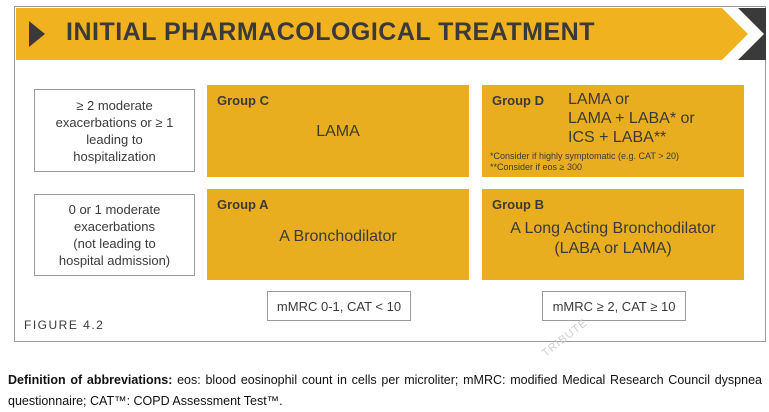  Describe the element at coordinates (330, 32) in the screenshot. I see `banner-title: INITIAL PHARMACOLOGICAL TREATMENT` at that location.